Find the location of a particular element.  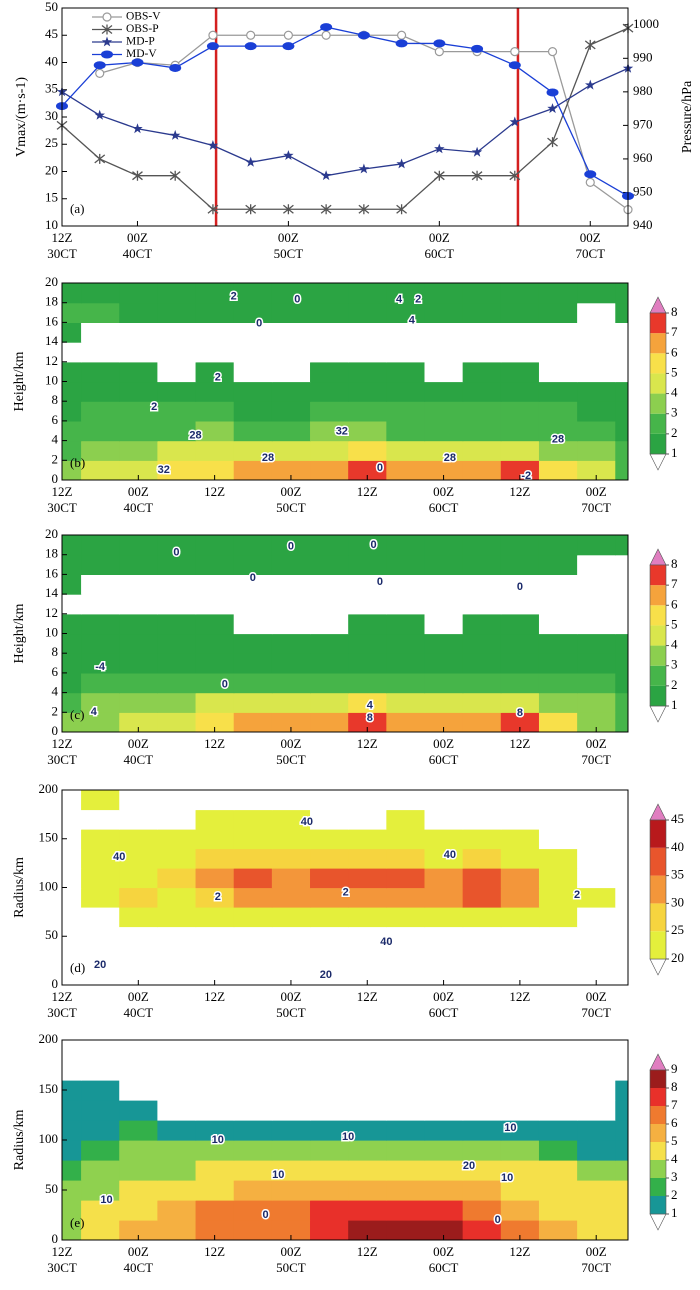

y-tick-label: 100 is located at coordinates (49, 885).